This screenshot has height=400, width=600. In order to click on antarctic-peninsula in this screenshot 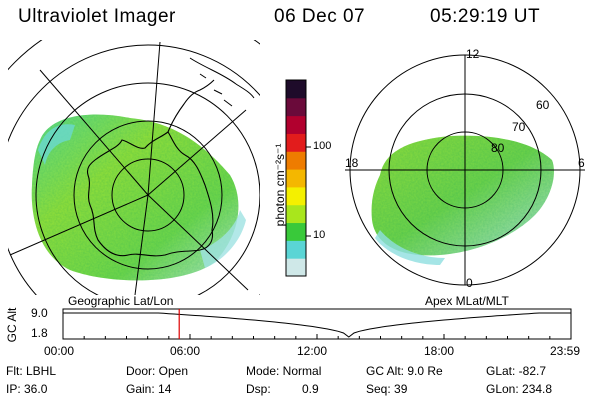, I will do `click(191, 106)`.